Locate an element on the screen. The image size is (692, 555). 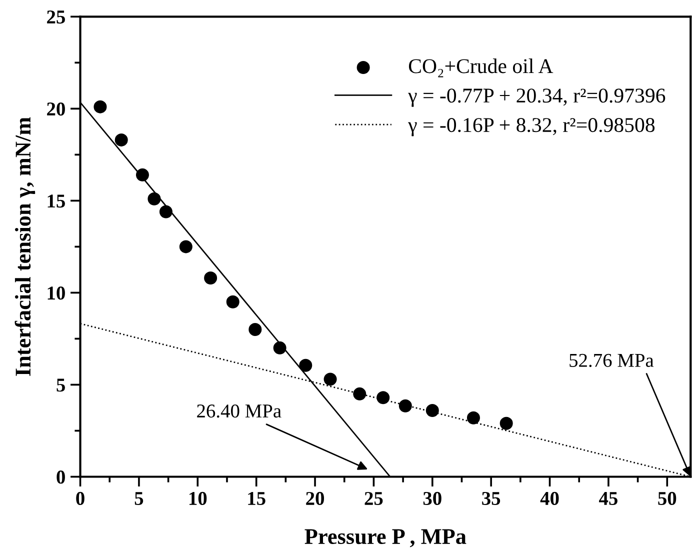
x-tick-label: 40 is located at coordinates (549, 499).